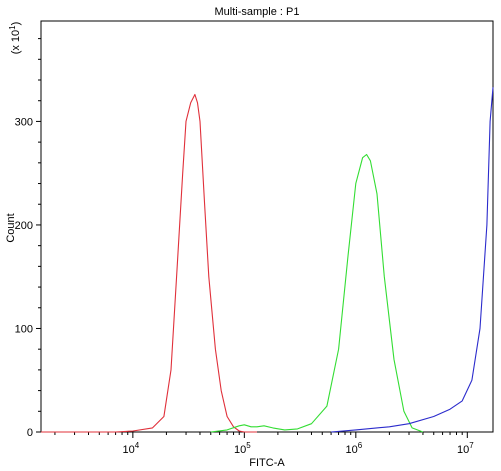  I want to click on y-multiplier-suffix: ), so click(16, 24).